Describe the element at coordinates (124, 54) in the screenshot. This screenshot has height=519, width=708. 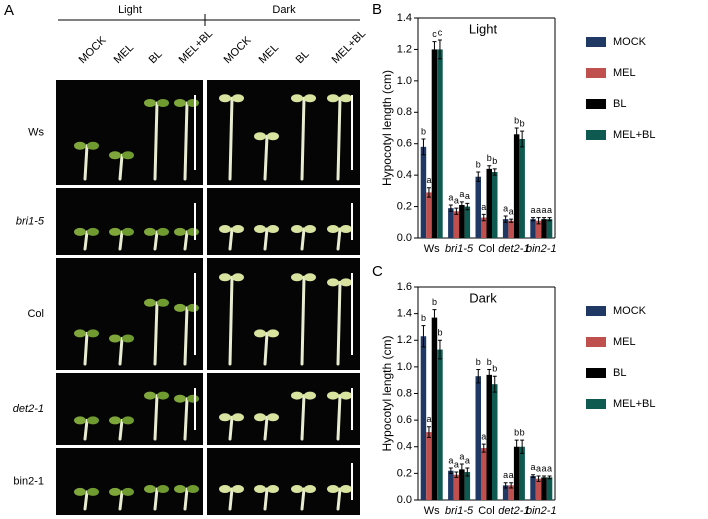
I see `treatment-label: MEL` at that location.